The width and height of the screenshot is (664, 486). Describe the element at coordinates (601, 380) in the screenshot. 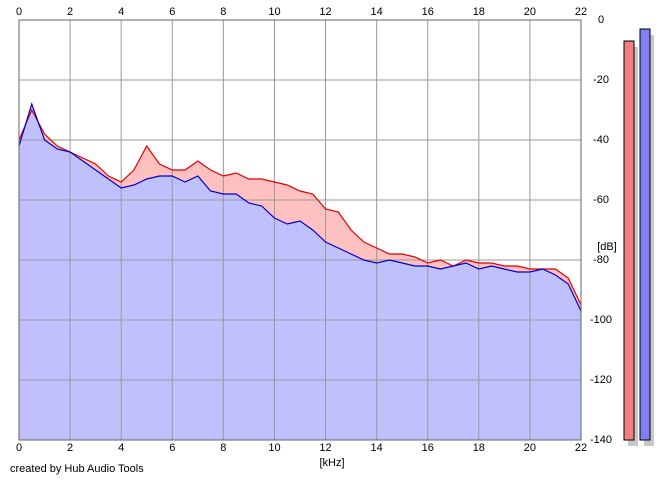

I see `y-tick-label: -120` at that location.